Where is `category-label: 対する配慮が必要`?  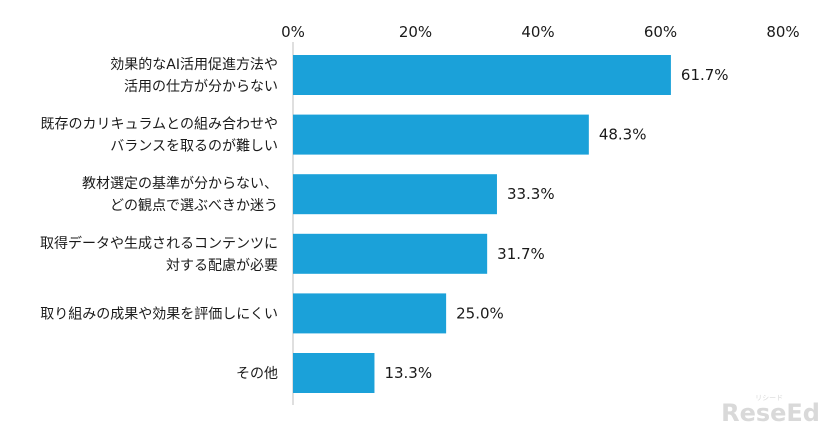
category-label: 対する配慮が必要 is located at coordinates (222, 266).